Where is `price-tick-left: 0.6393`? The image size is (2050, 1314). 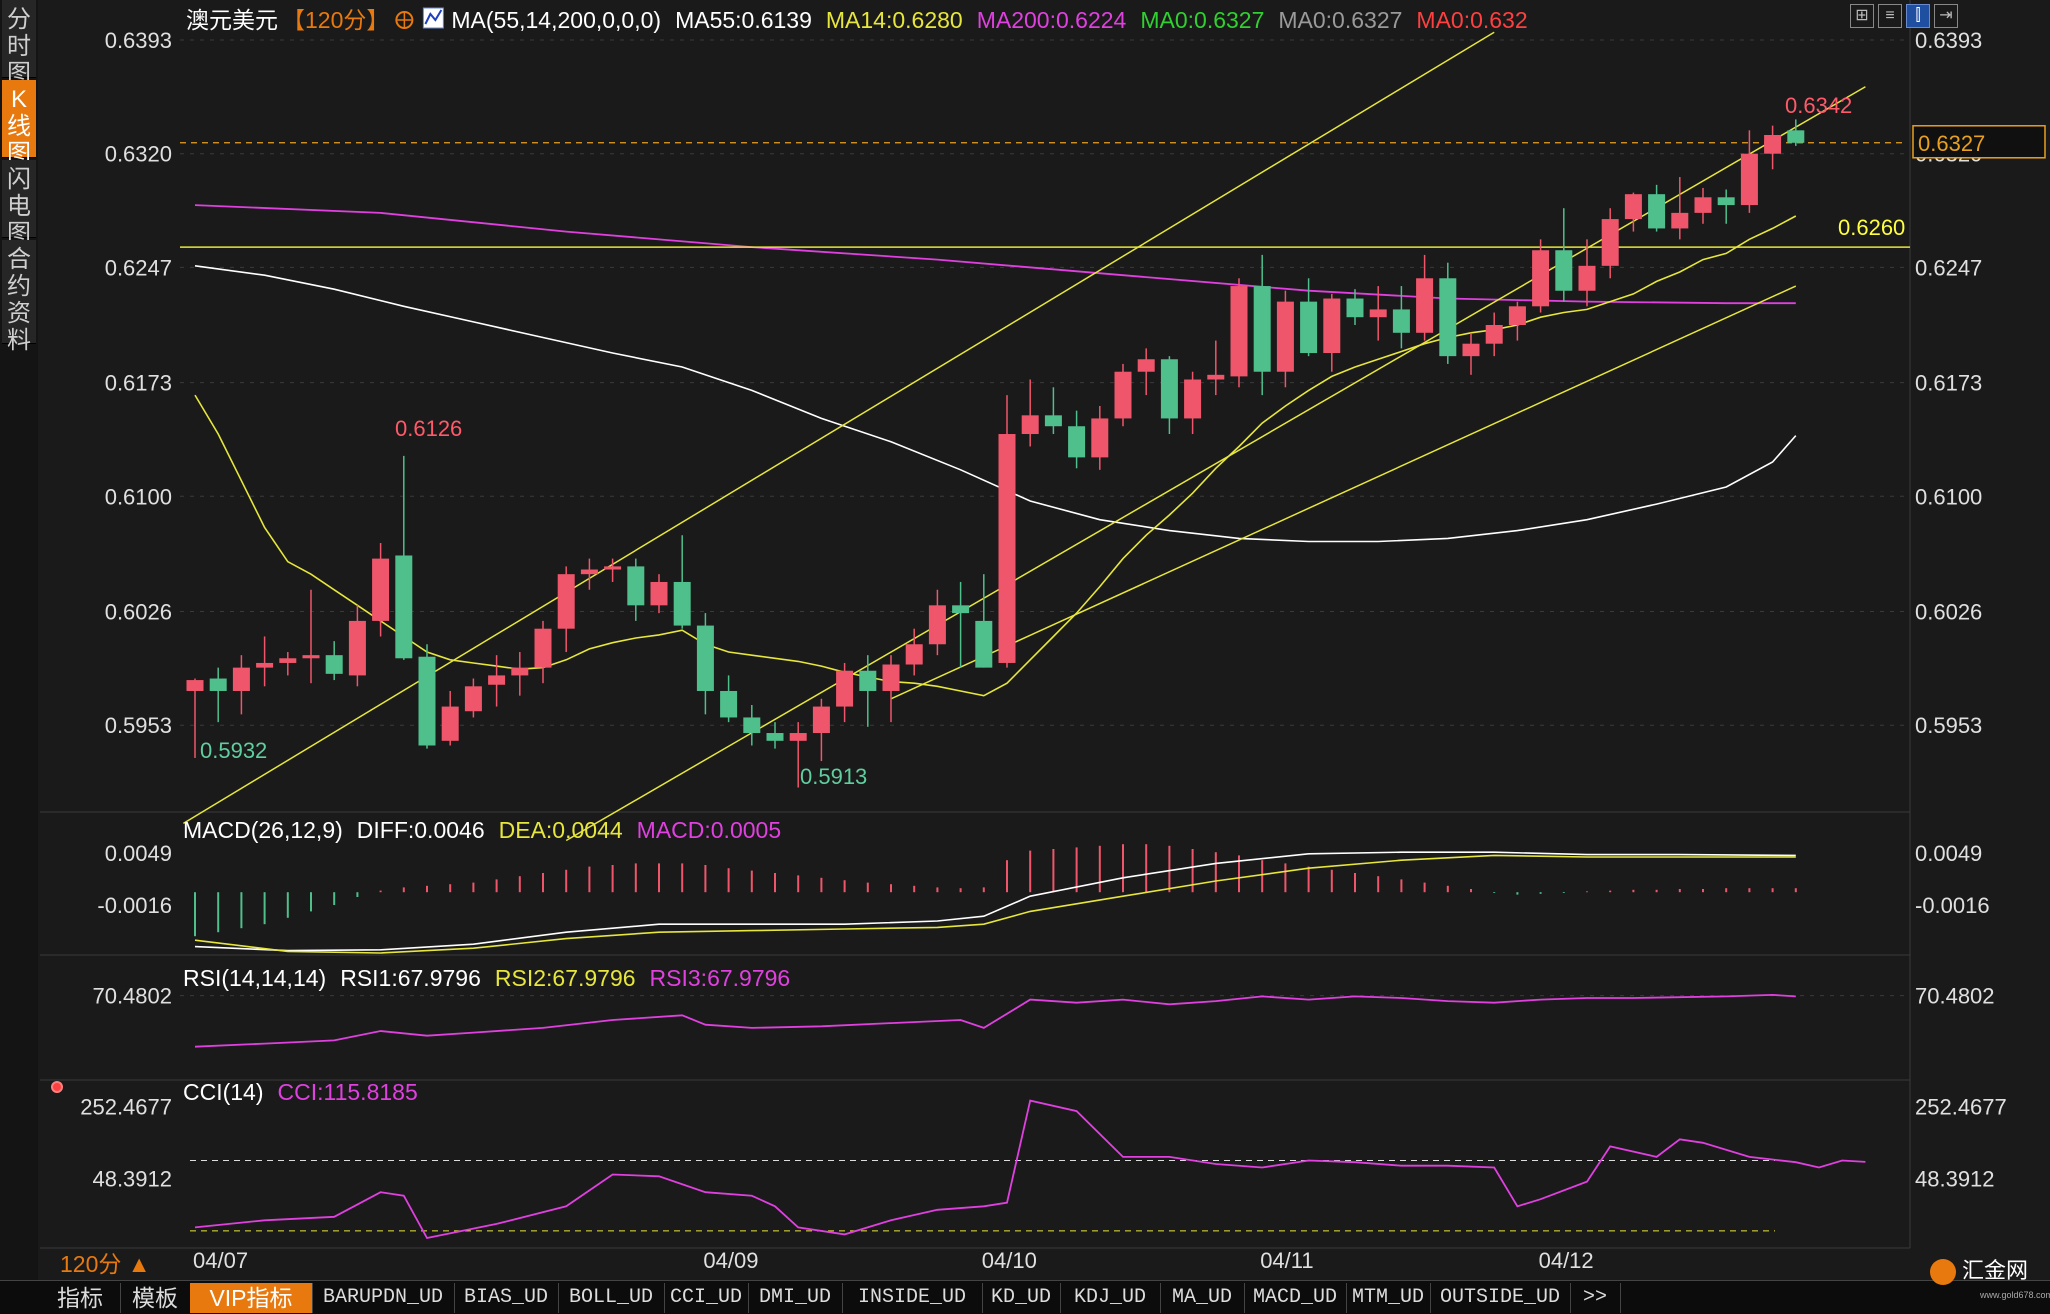 price-tick-left: 0.6393 is located at coordinates (138, 40).